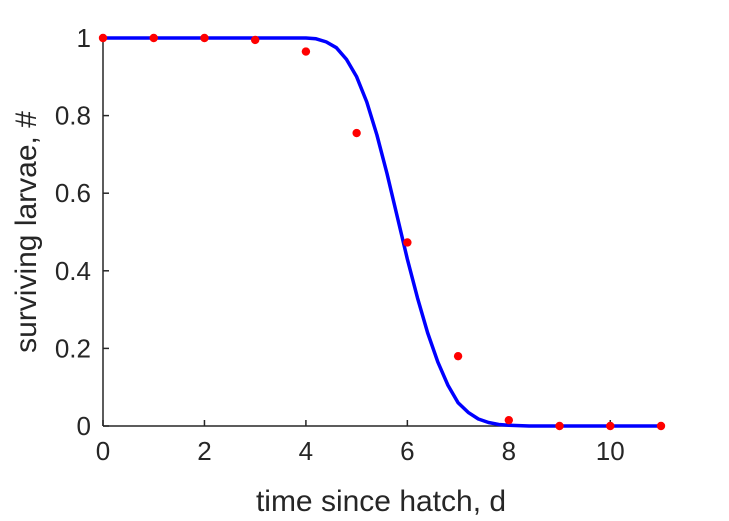 Image resolution: width=729 pixels, height=521 pixels. What do you see at coordinates (204, 451) in the screenshot?
I see `x-tick-label: 2` at bounding box center [204, 451].